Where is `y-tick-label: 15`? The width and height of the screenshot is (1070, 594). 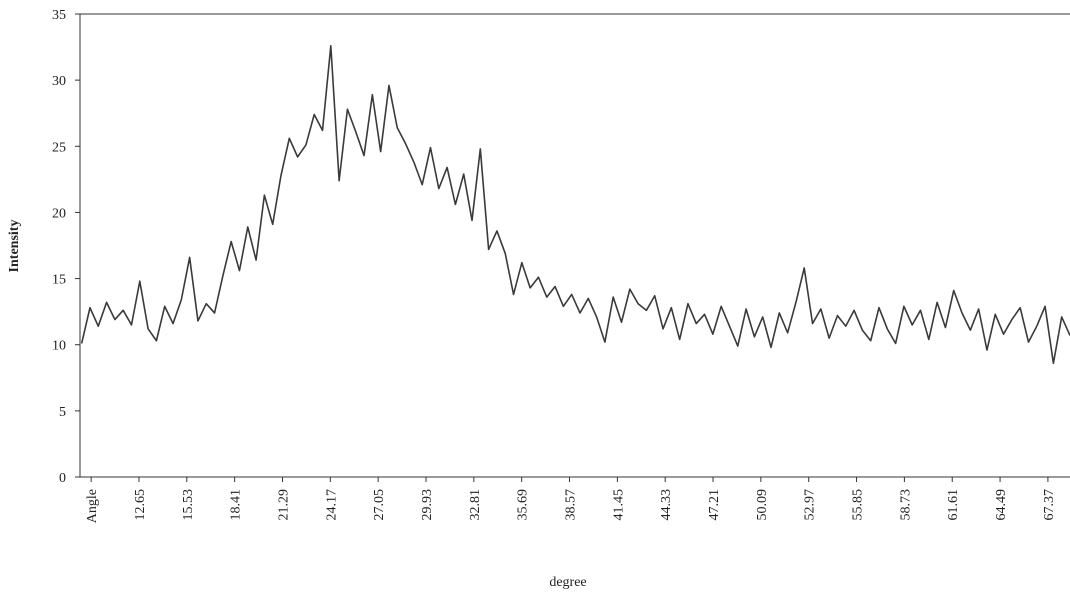 y-tick-label: 15 is located at coordinates (59, 280).